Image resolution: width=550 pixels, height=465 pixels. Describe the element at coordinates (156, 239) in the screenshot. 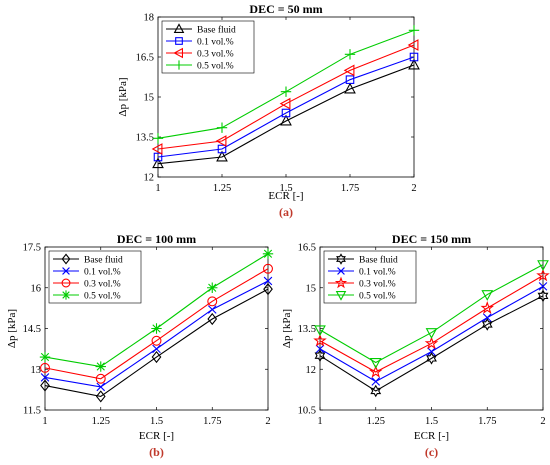

I see `chart-title: DEC = 100 mm` at that location.